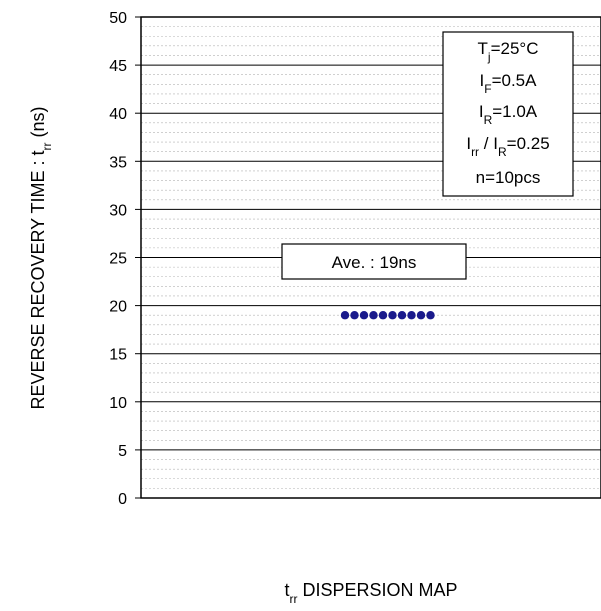 This screenshot has height=611, width=601. I want to click on y-axis-title: REVERSE RECOVERY TIME : trr (ns), so click(41, 257).